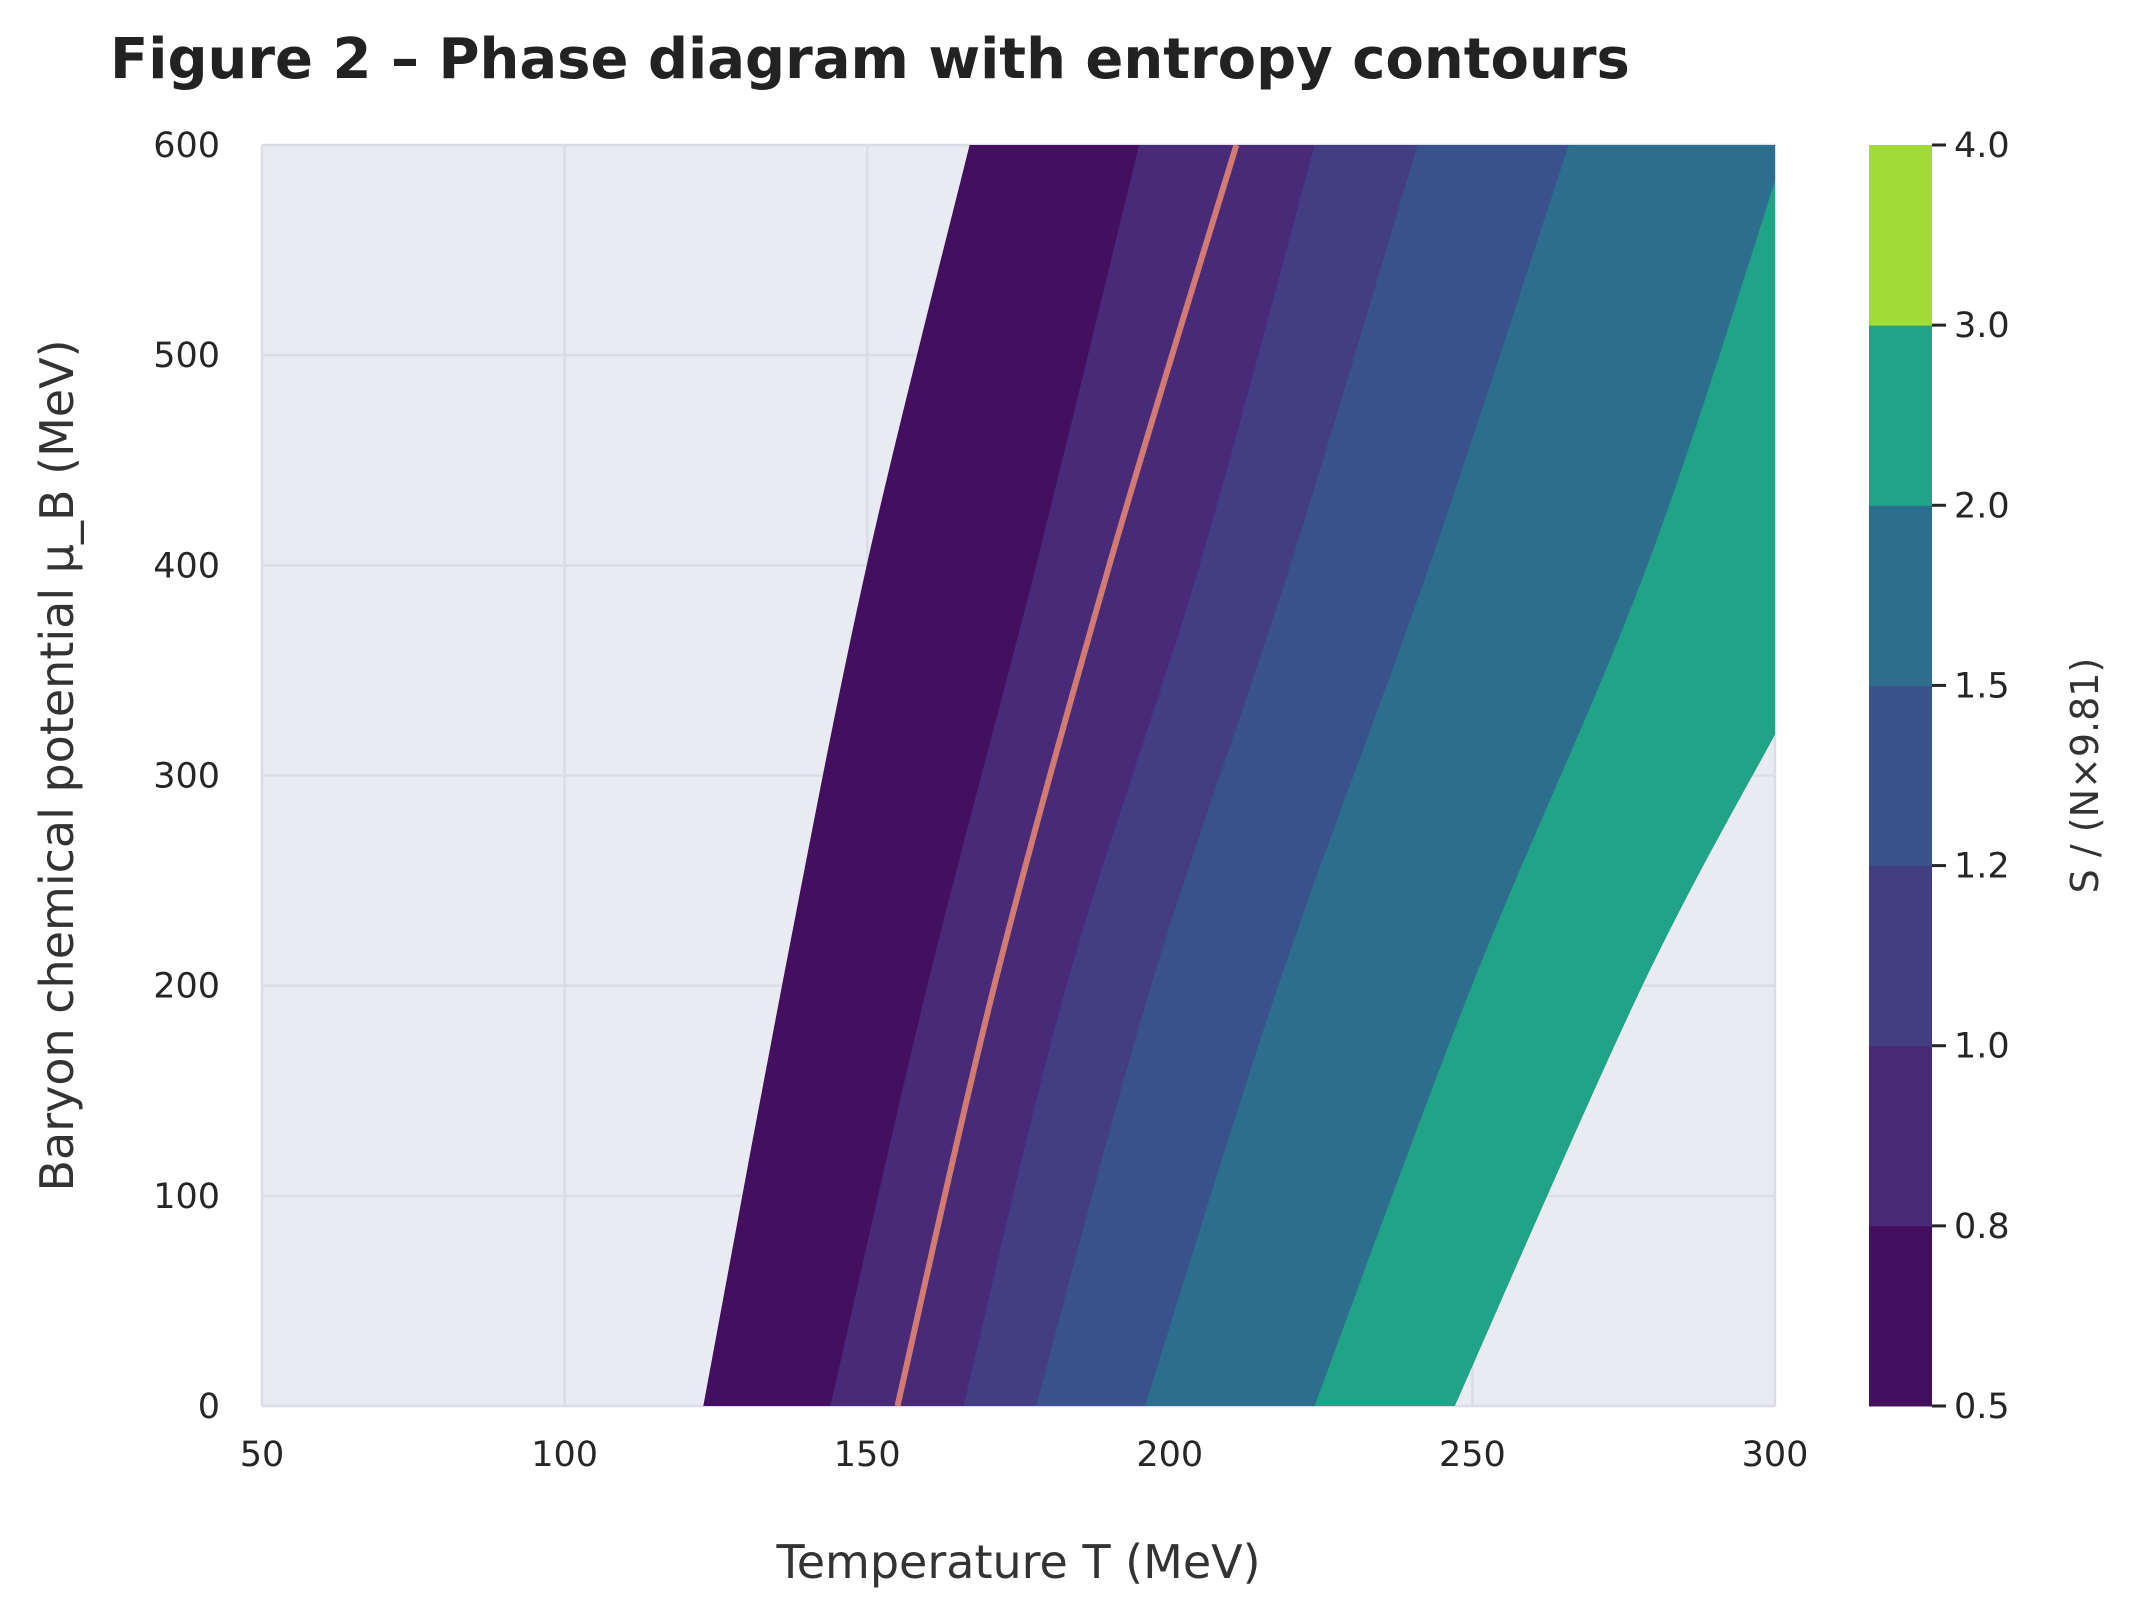 This screenshot has height=1615, width=2134. I want to click on highlight-contour, so click(1067, 775).